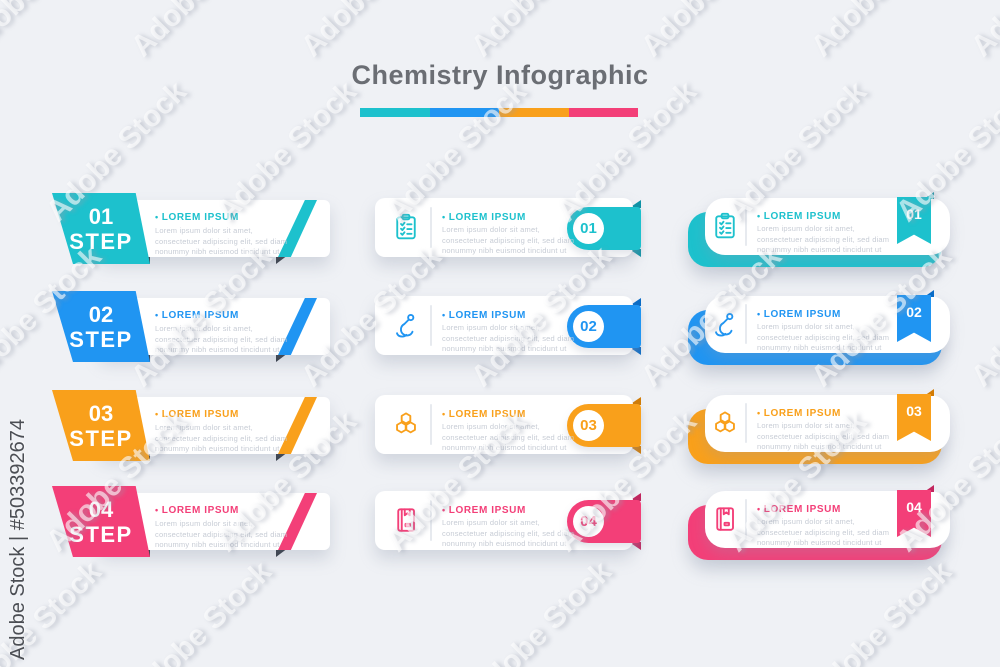 This screenshot has height=667, width=1000. What do you see at coordinates (534, 112) in the screenshot?
I see `underline-segment-orange` at bounding box center [534, 112].